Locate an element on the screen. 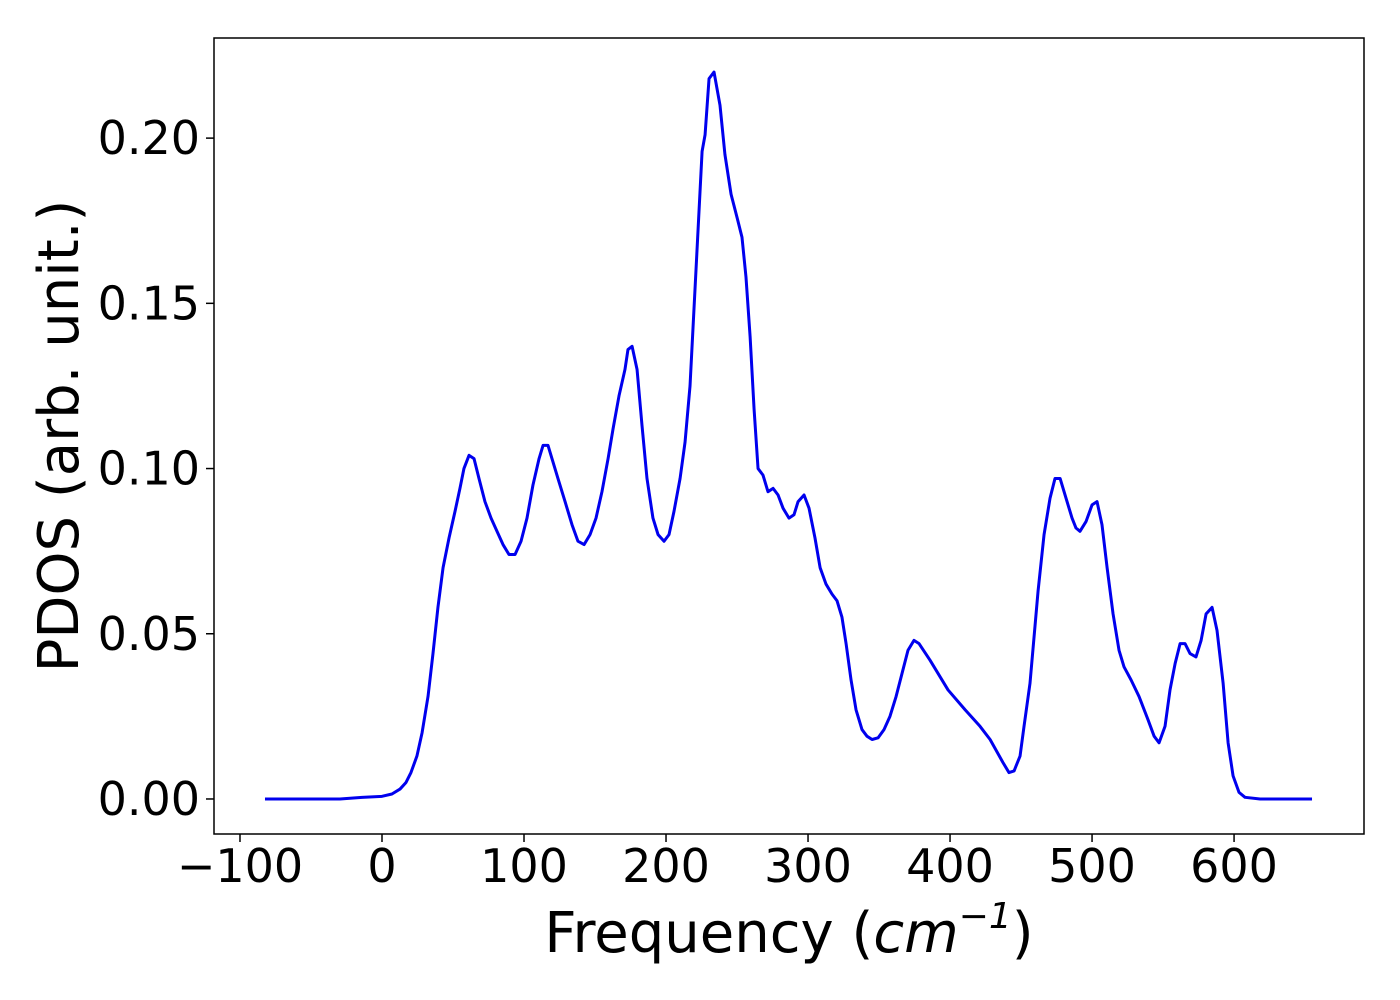 The image size is (1400, 1000). x-tick-label: 100 is located at coordinates (524, 866).